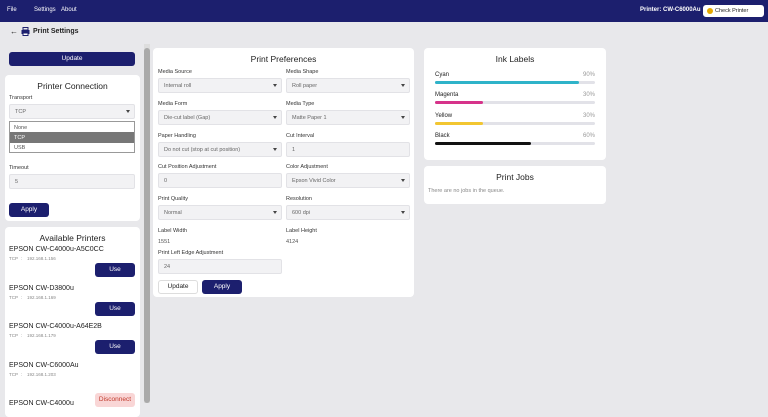 This screenshot has width=768, height=417. Describe the element at coordinates (175, 72) in the screenshot. I see `field-label: Media Source` at that location.